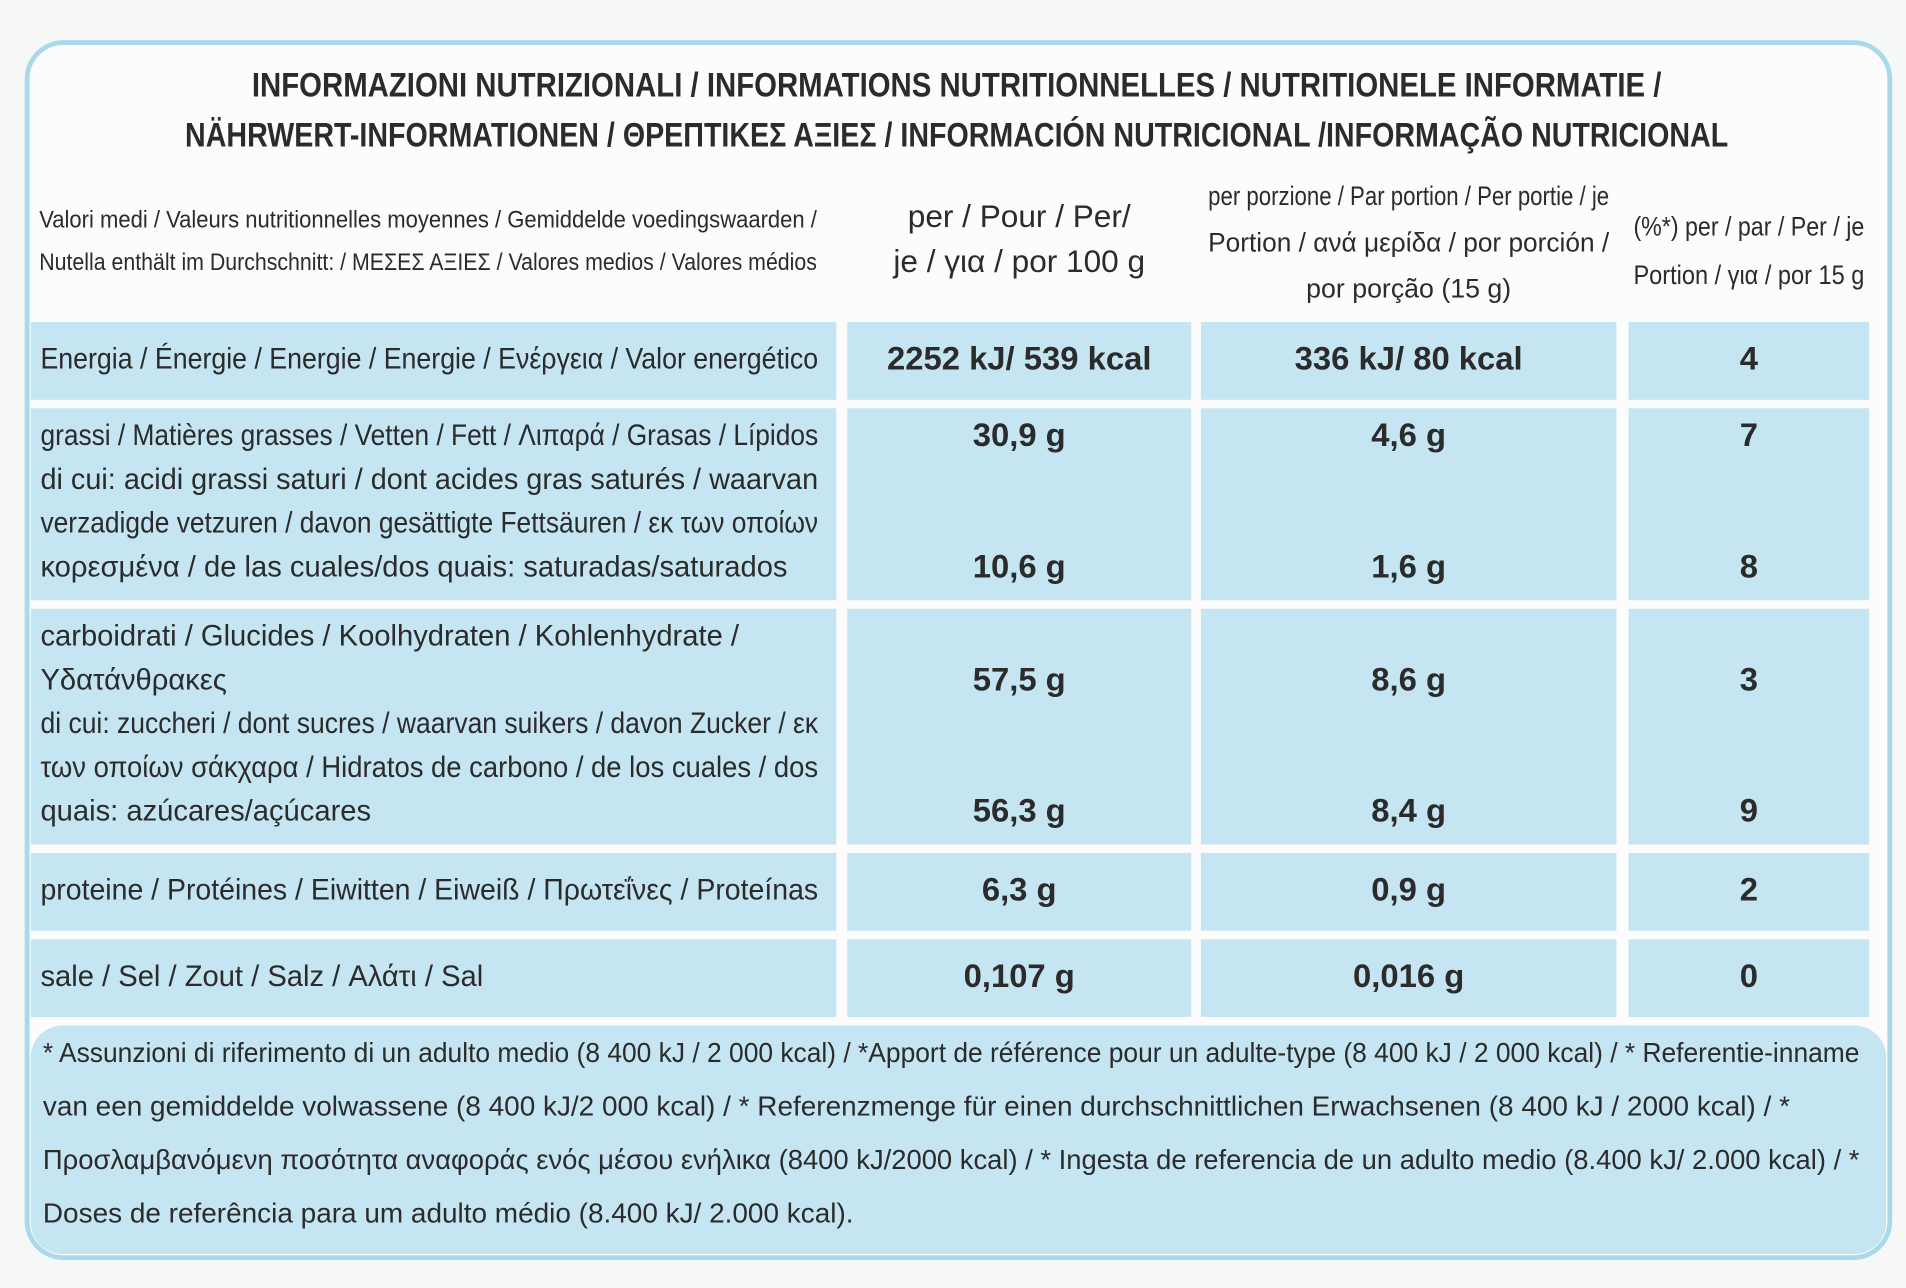 This screenshot has height=1288, width=1906. I want to click on nutrient-value: 0,016 g, so click(1408, 975).